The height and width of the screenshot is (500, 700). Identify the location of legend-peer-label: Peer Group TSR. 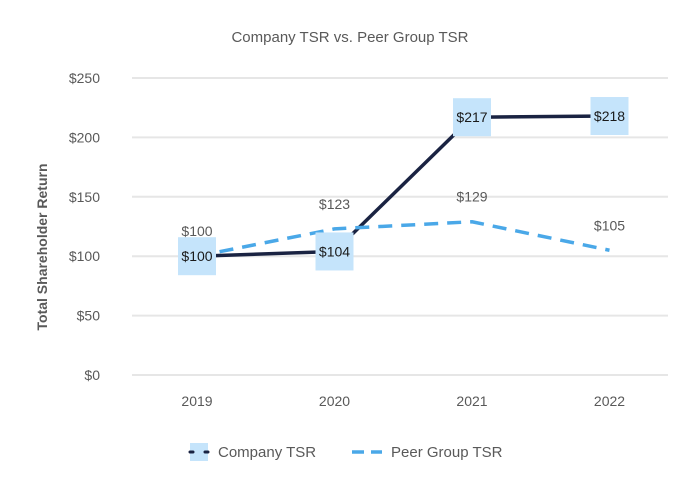
(447, 452).